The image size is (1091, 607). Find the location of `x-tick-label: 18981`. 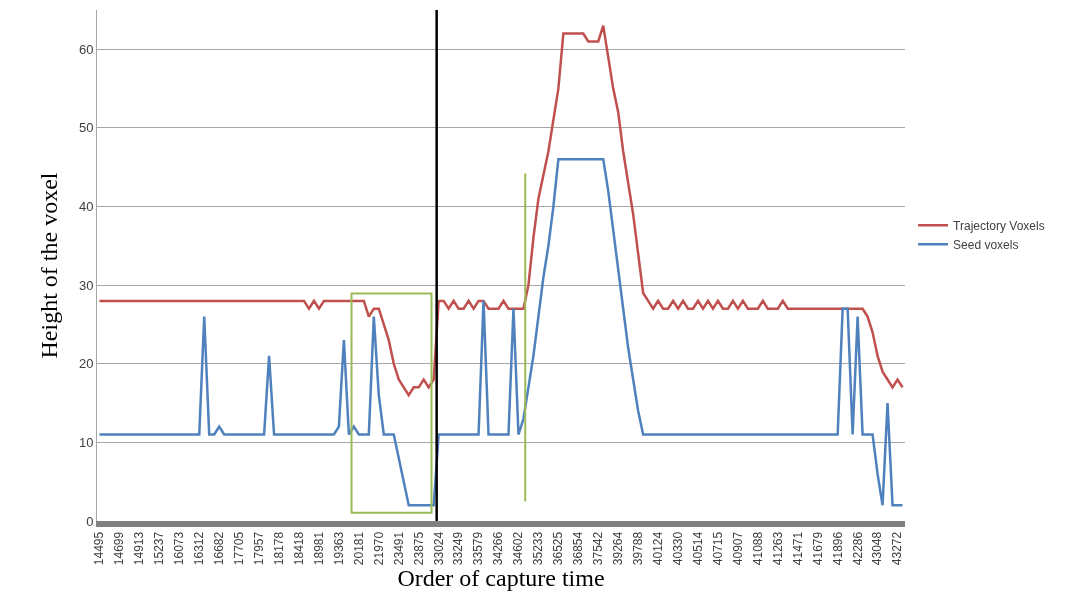

x-tick-label: 18981 is located at coordinates (318, 548).